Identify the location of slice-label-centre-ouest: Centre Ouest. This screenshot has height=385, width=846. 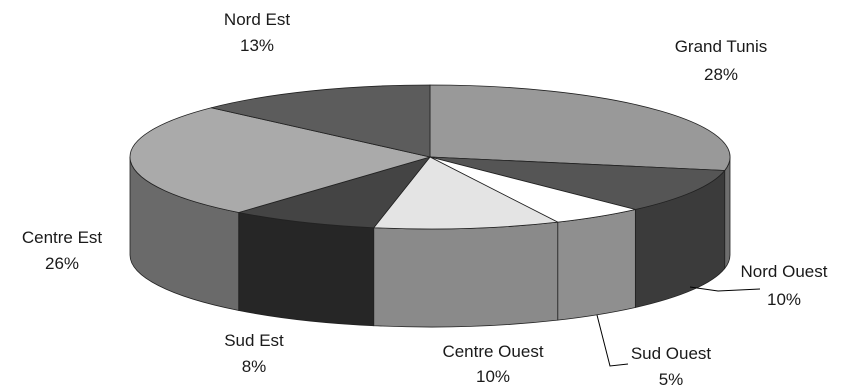
(492, 351).